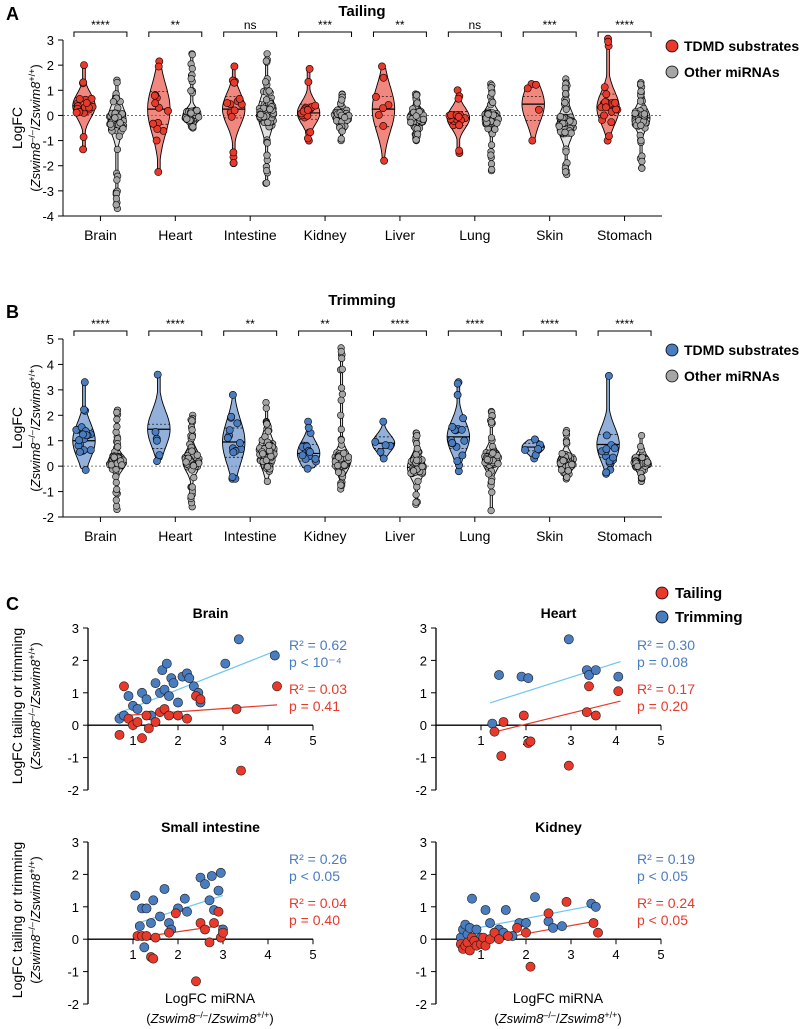 The height and width of the screenshot is (1029, 800). What do you see at coordinates (624, 235) in the screenshot?
I see `x-tick-label-stomach: Stomach` at bounding box center [624, 235].